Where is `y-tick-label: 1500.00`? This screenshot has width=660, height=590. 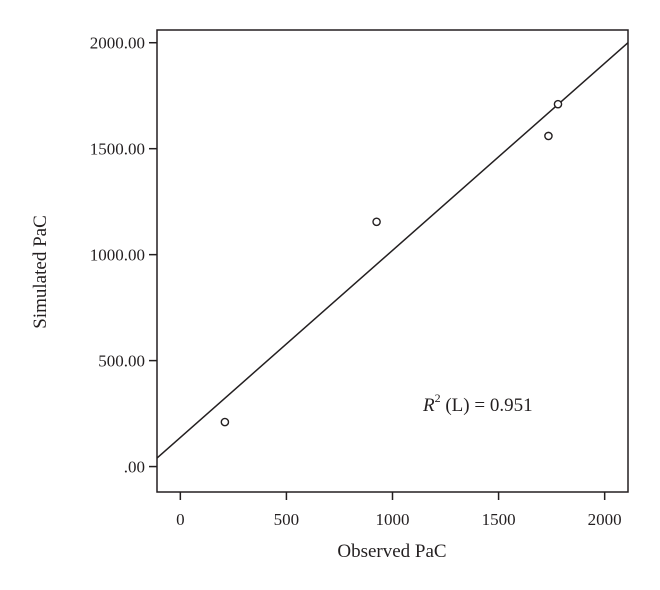
y-tick-label: 1500.00 is located at coordinates (117, 149).